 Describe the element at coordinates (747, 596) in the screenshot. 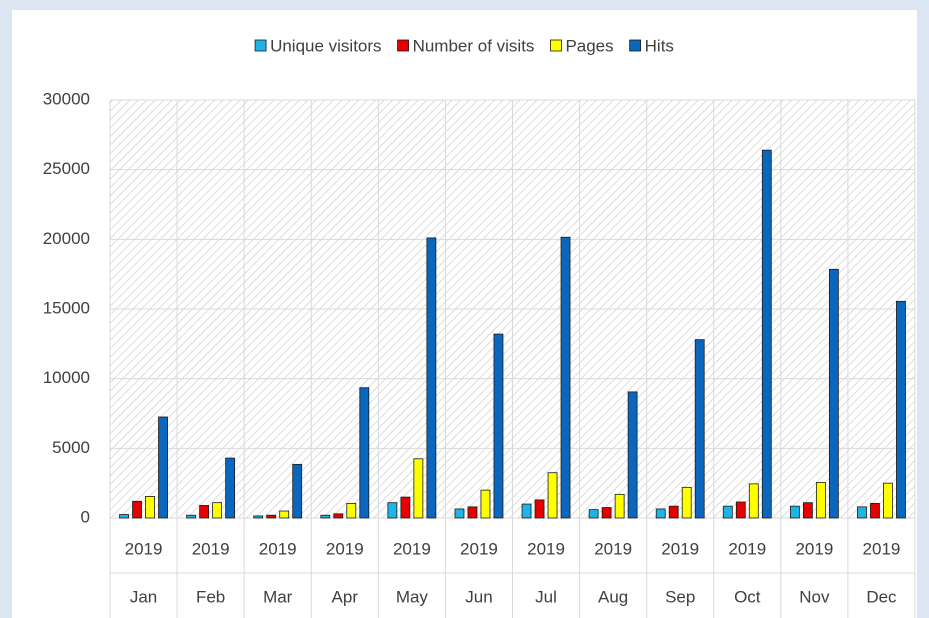

I see `x-tick-label: Oct` at that location.